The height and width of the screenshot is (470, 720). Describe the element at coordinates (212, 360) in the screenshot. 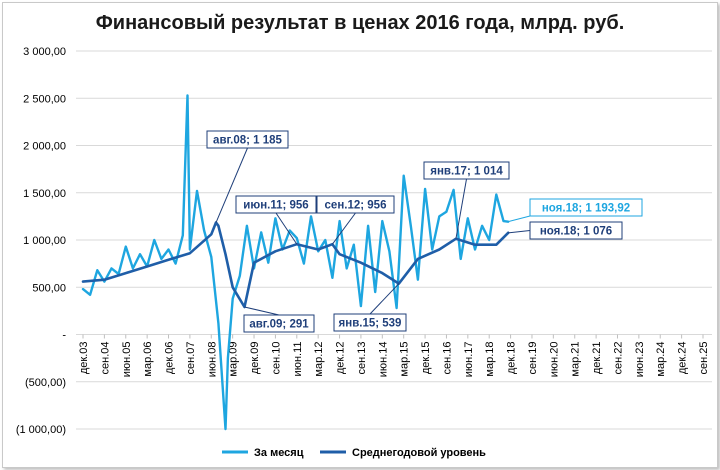

I see `x-tick-label: июн.08` at that location.